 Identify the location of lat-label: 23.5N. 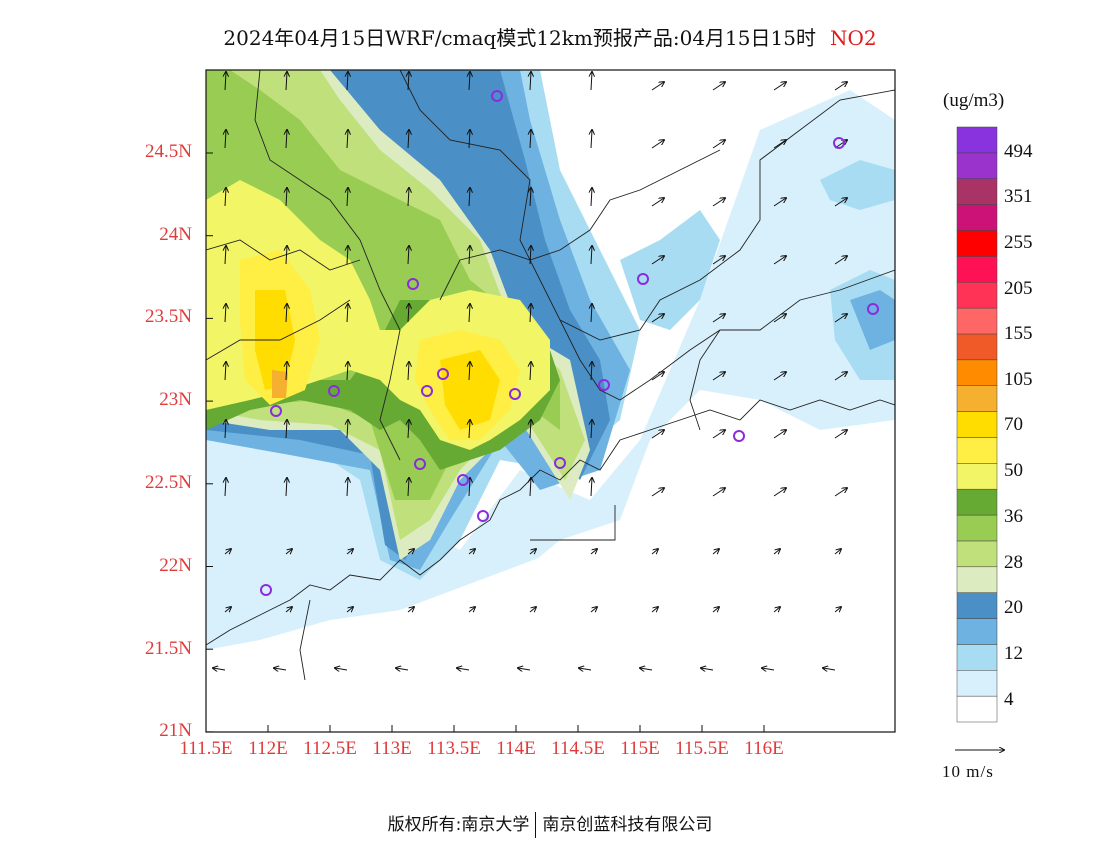
(168, 316).